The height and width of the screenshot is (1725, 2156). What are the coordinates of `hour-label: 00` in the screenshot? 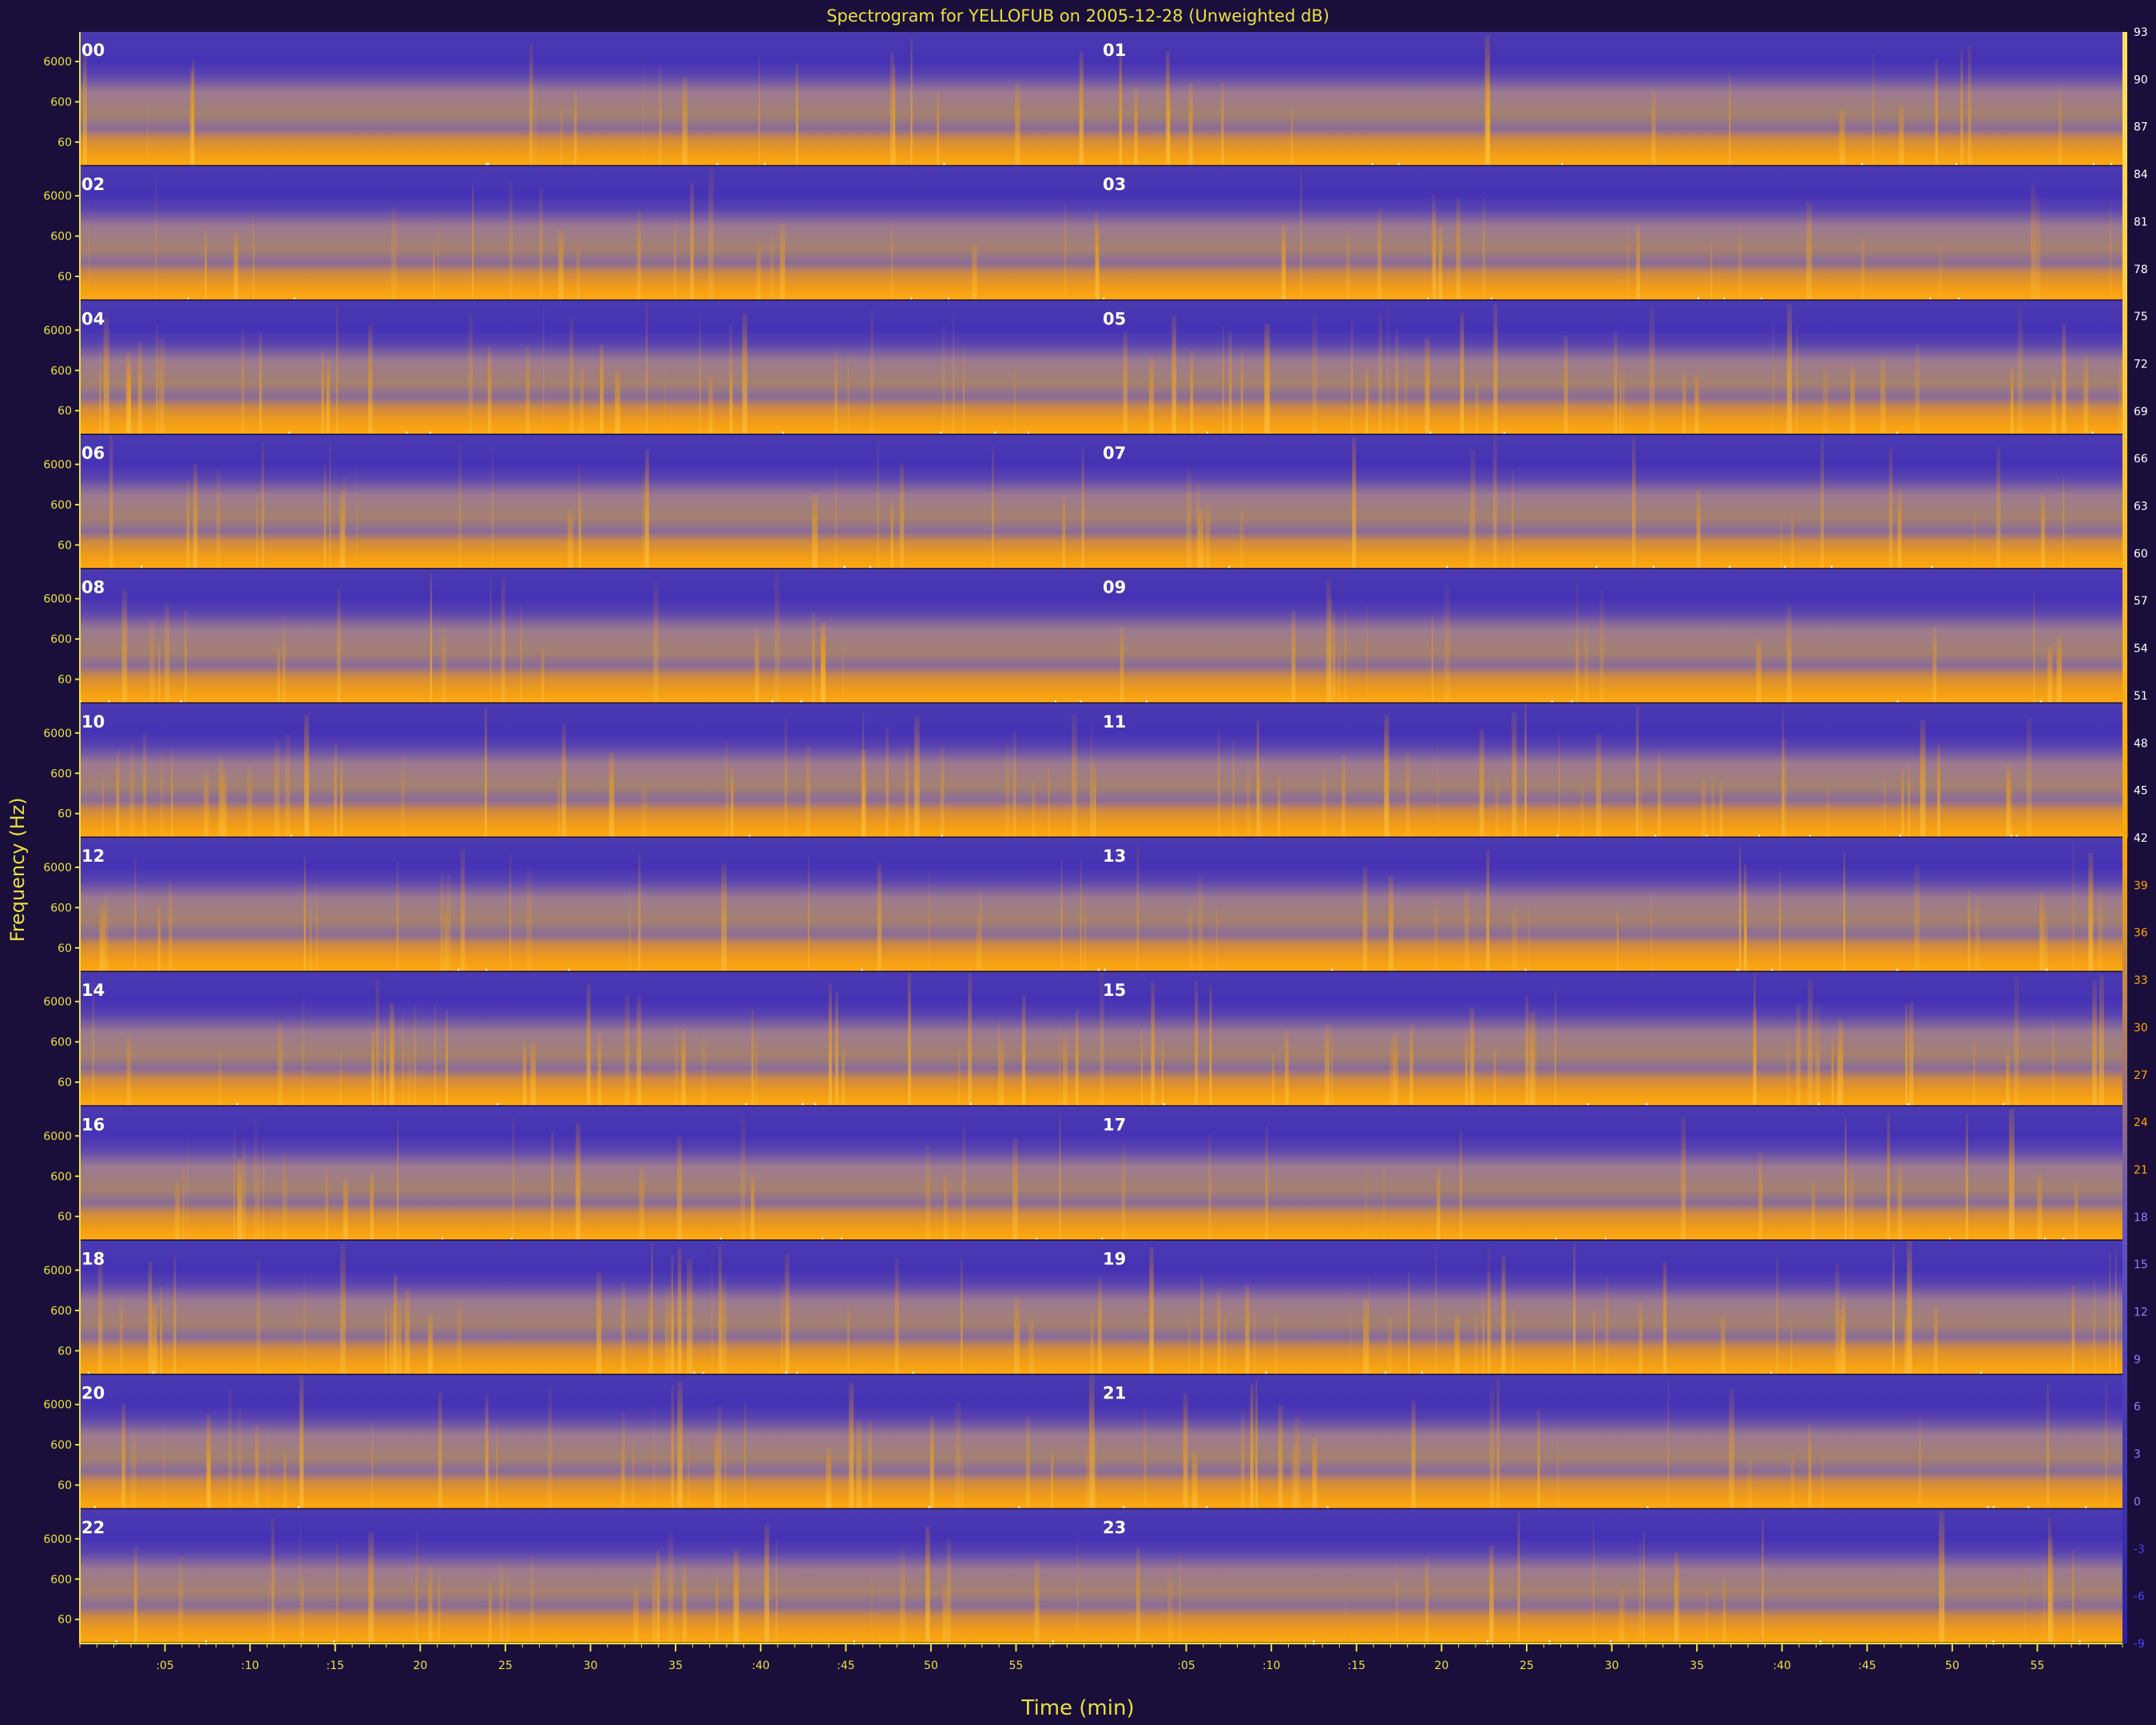 It's located at (93, 51).